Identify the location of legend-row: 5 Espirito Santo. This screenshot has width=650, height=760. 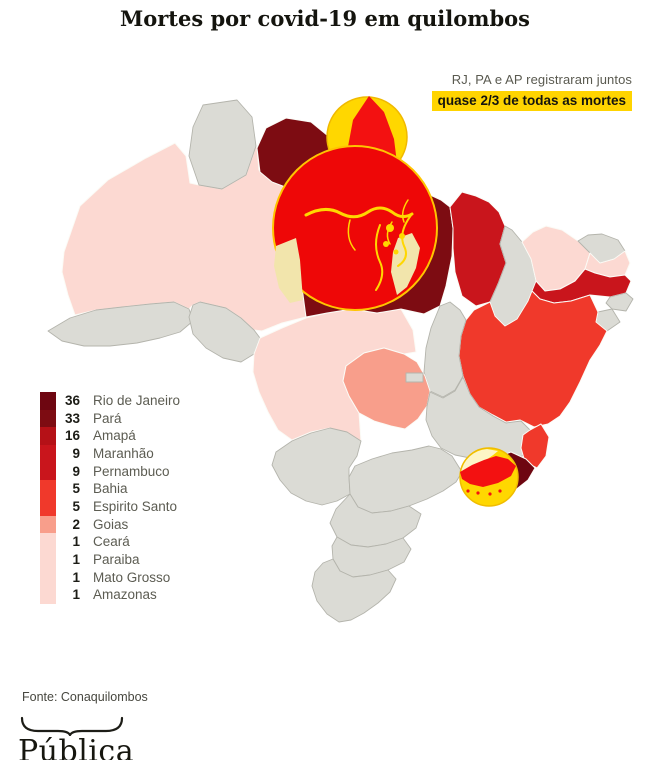
(148, 507).